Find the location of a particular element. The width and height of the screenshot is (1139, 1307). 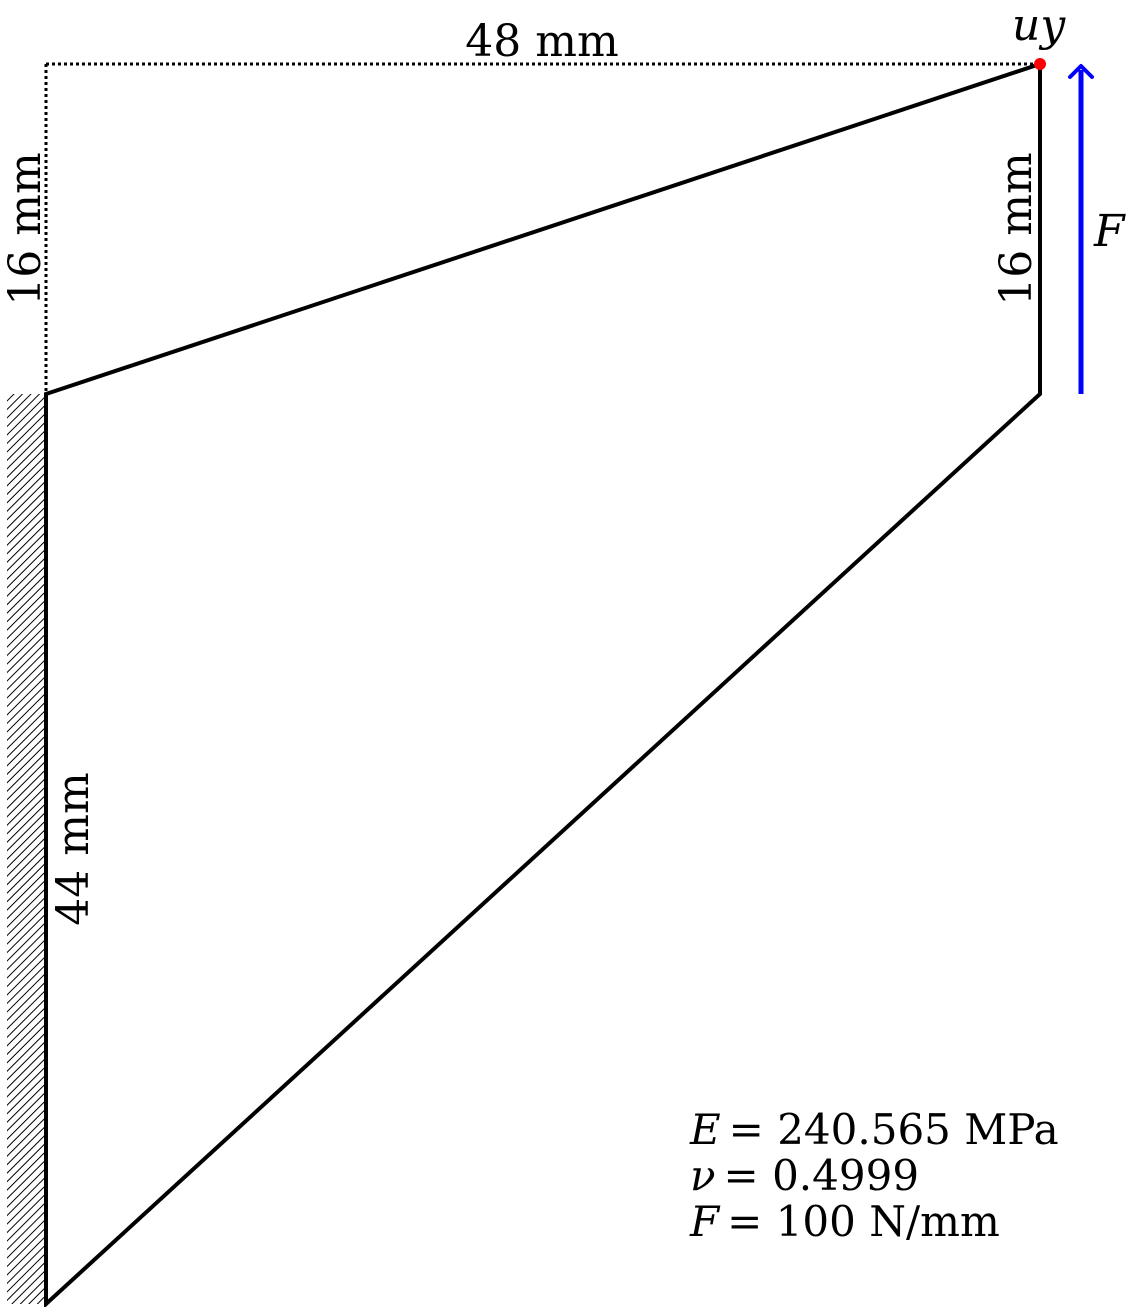

parameter-F: F = 100 N/mm is located at coordinates (844, 1221).